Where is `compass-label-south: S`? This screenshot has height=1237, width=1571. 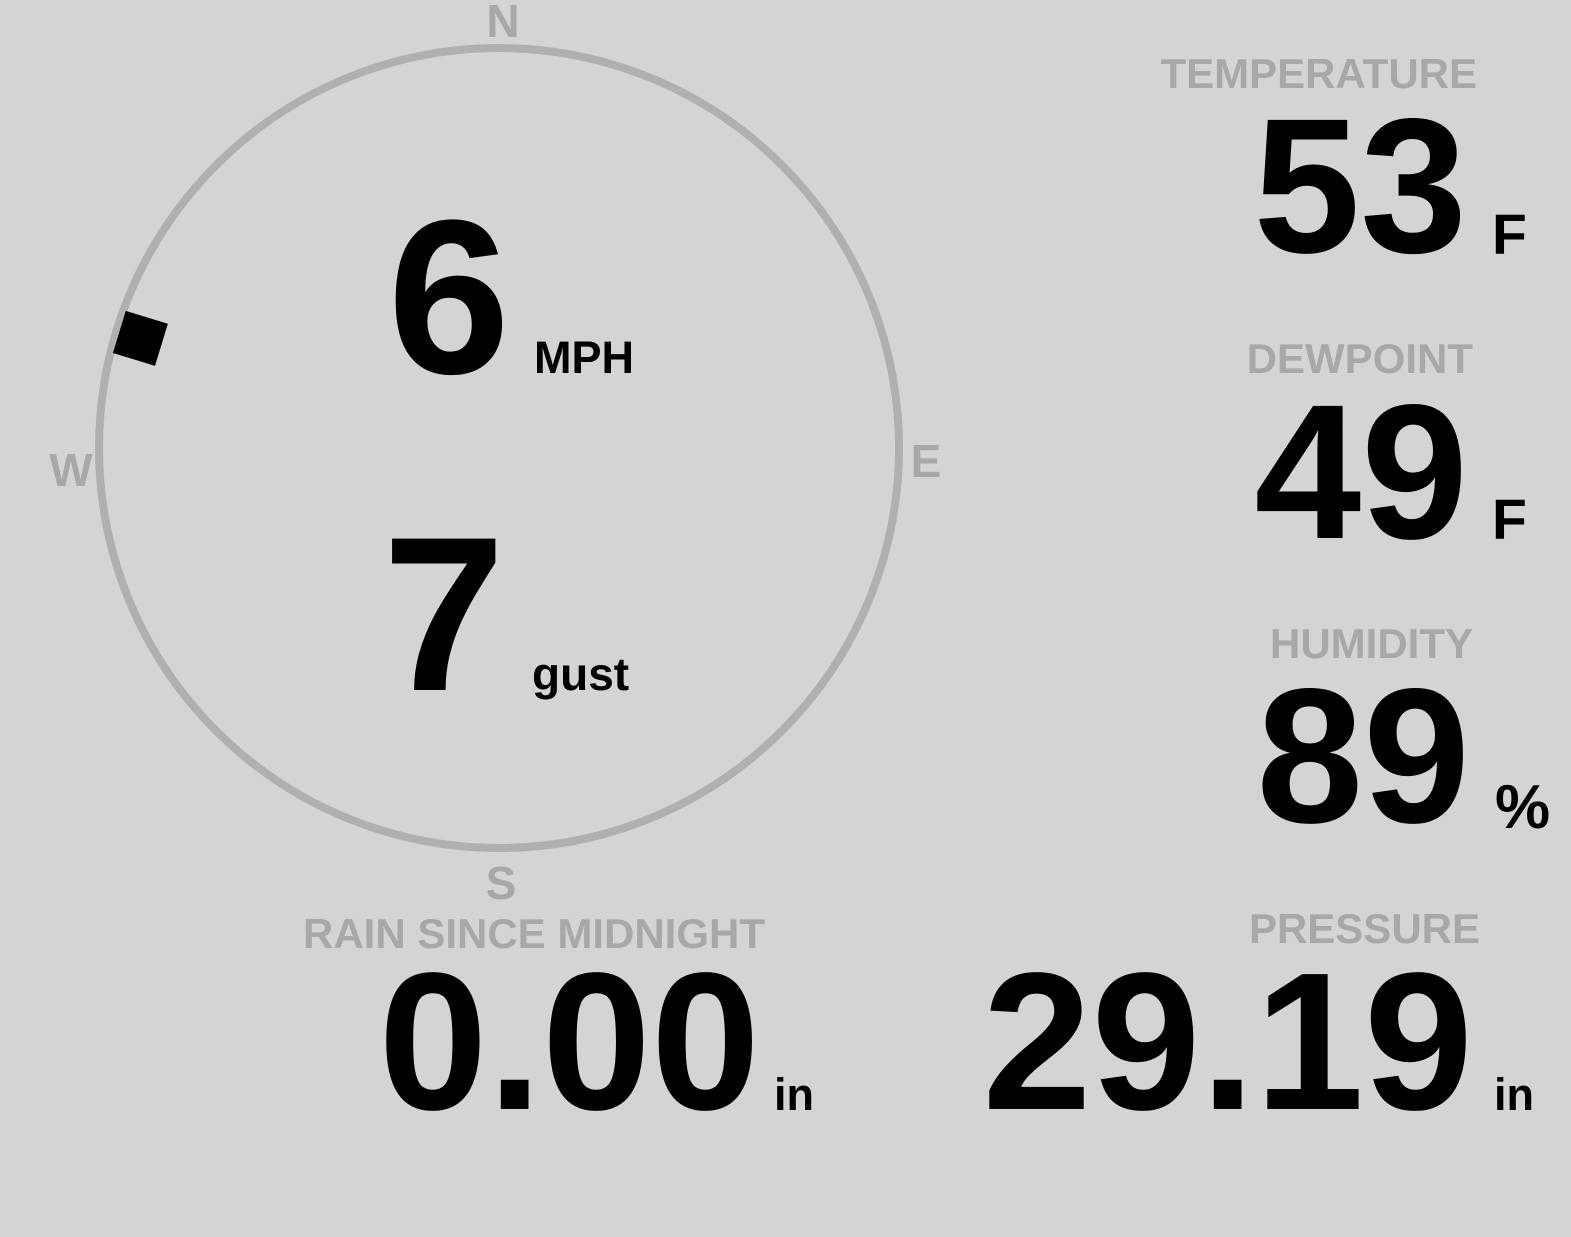 compass-label-south: S is located at coordinates (501, 883).